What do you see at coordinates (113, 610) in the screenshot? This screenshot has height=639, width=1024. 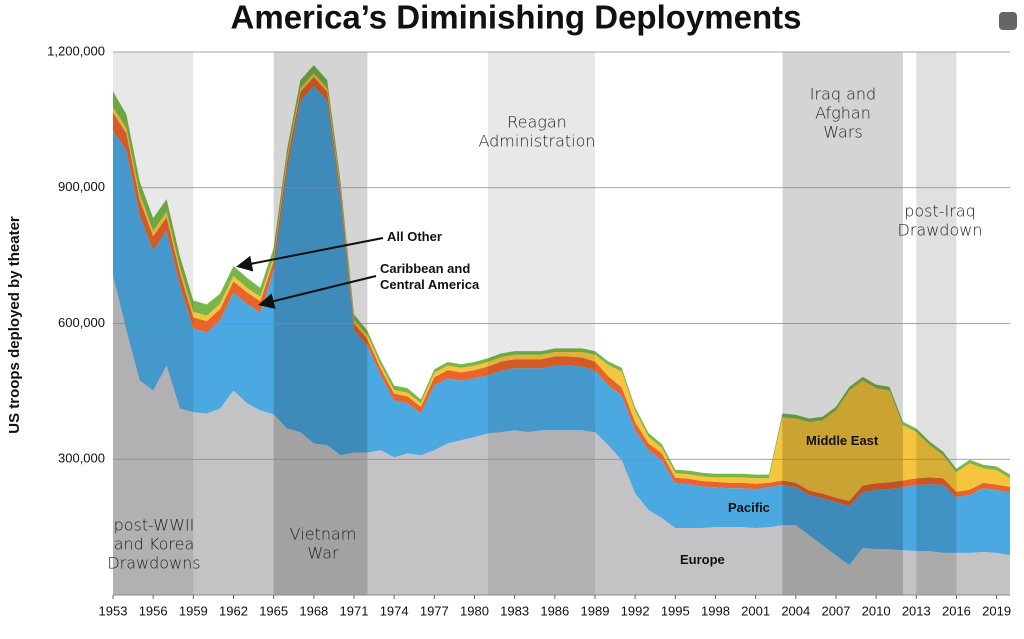 I see `x-tick-label: 1953` at bounding box center [113, 610].